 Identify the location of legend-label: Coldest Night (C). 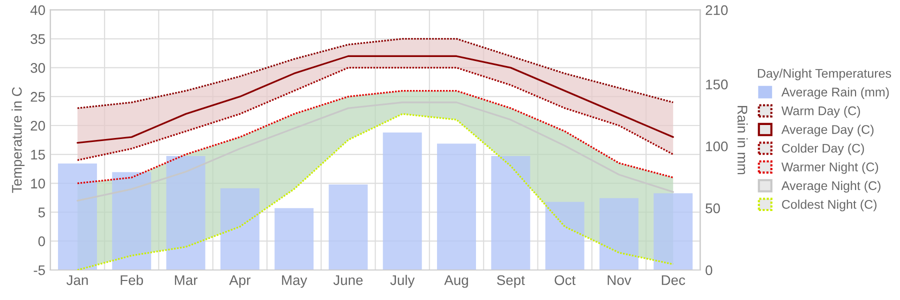
(829, 206).